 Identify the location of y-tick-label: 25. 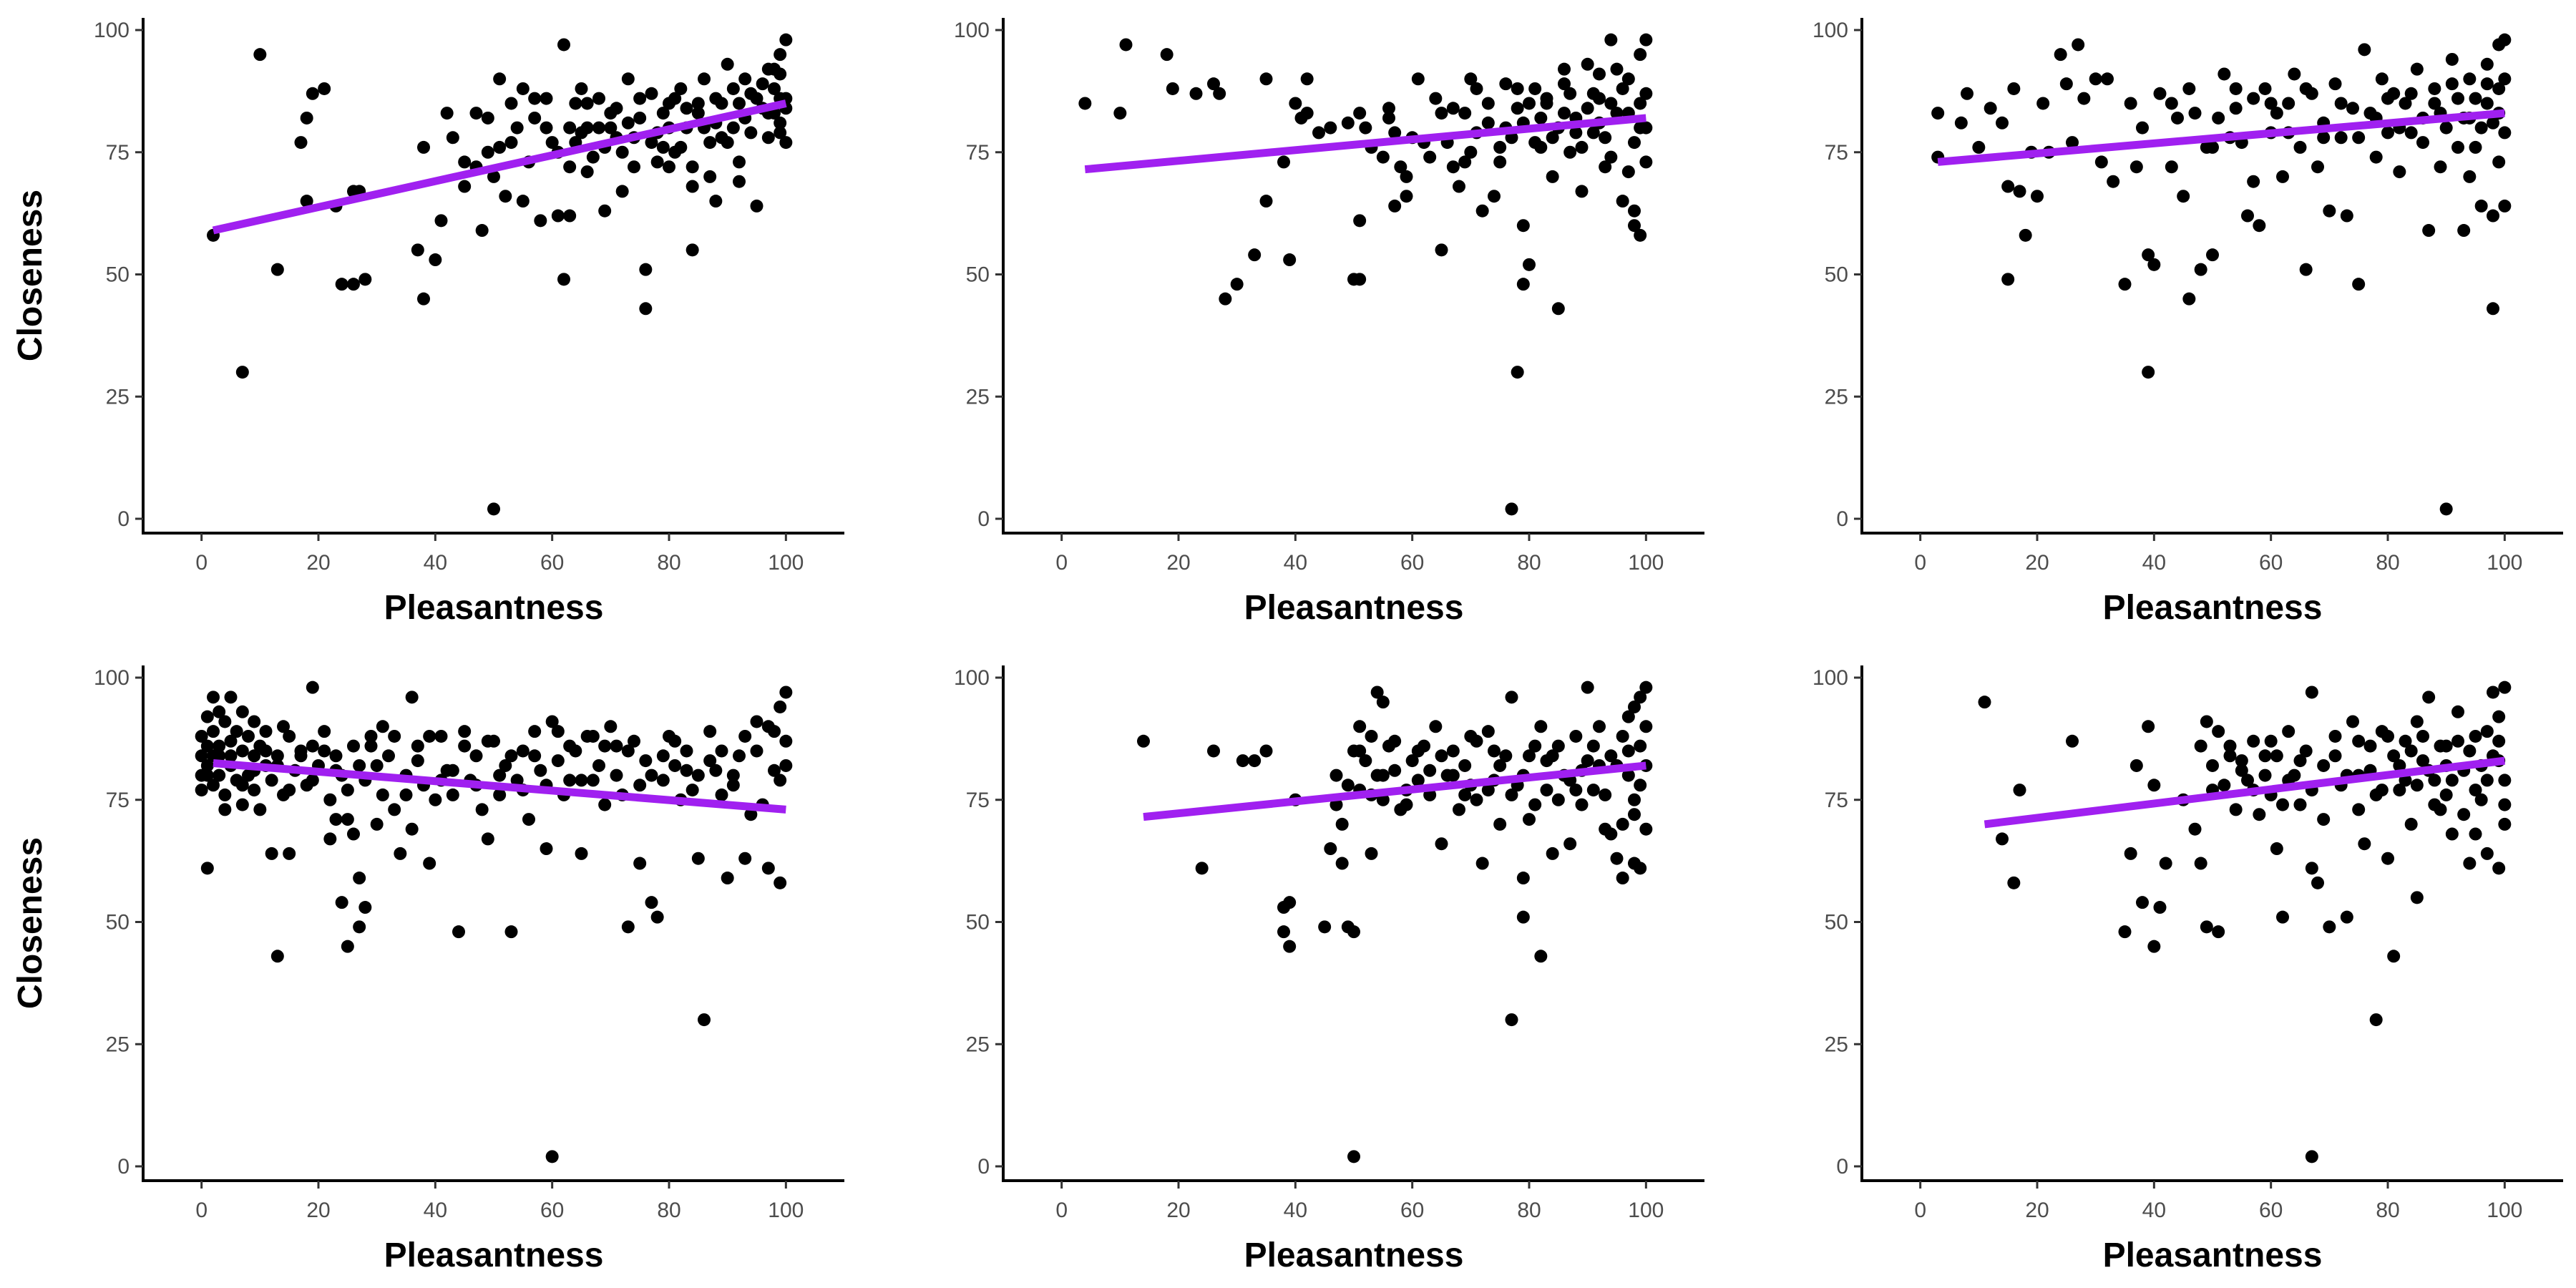
(1836, 1044).